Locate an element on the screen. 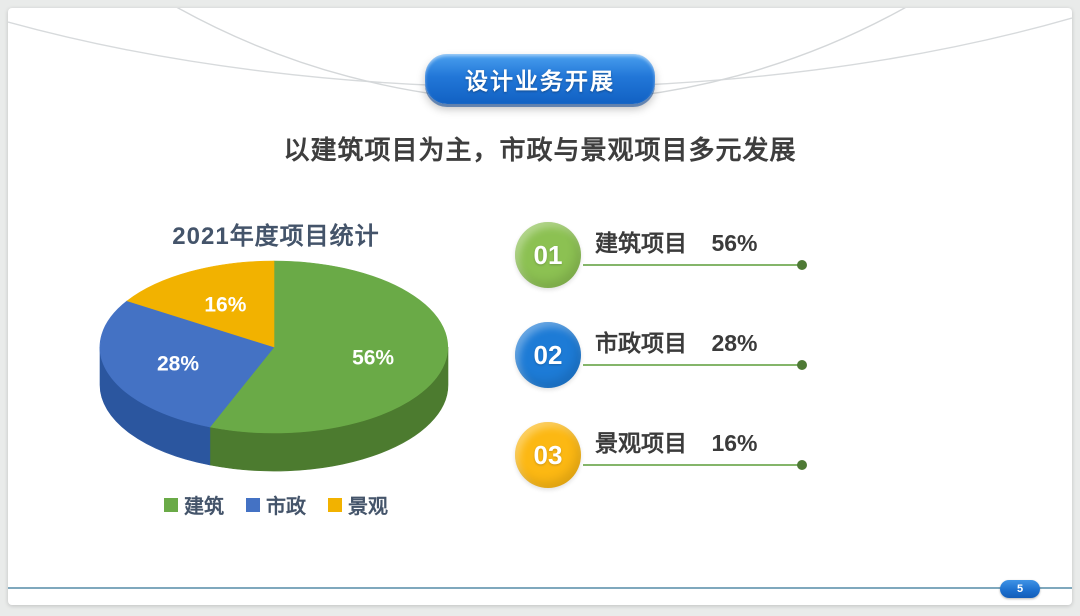  legend-item: 市政 is located at coordinates (276, 504).